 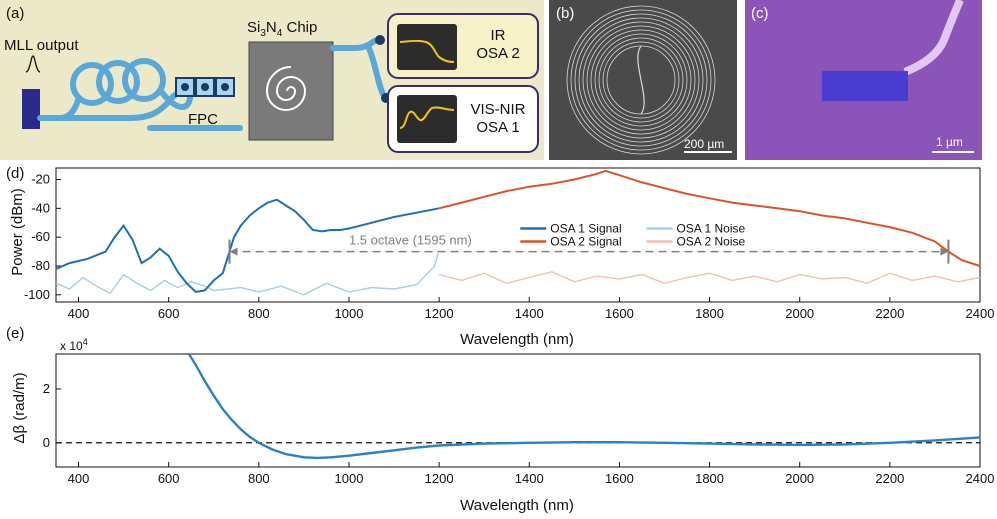 I want to click on sin-chip-block, so click(x=291, y=91).